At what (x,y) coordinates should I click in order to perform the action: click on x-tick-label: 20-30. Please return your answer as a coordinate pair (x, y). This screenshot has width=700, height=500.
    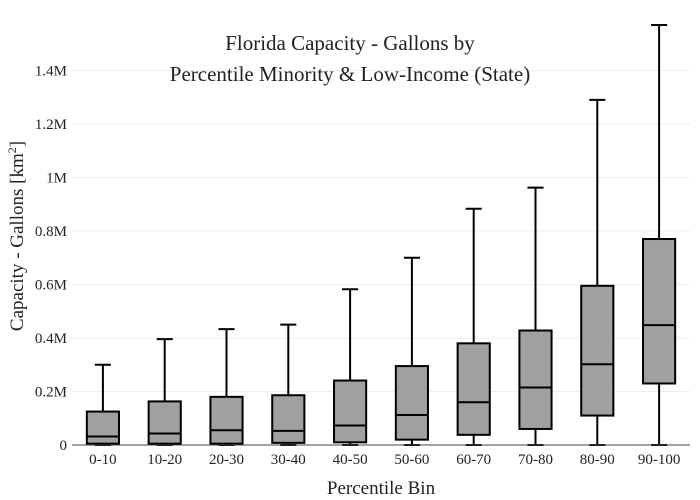
    Looking at the image, I should click on (226, 460).